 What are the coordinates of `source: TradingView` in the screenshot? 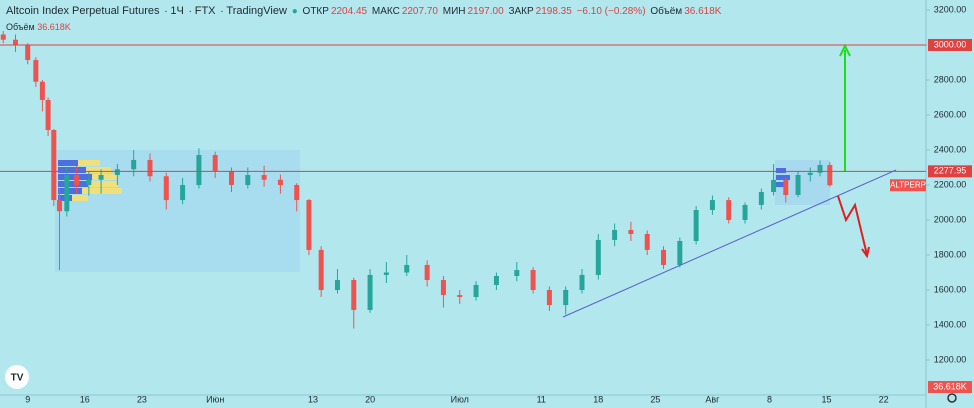 It's located at (256, 11).